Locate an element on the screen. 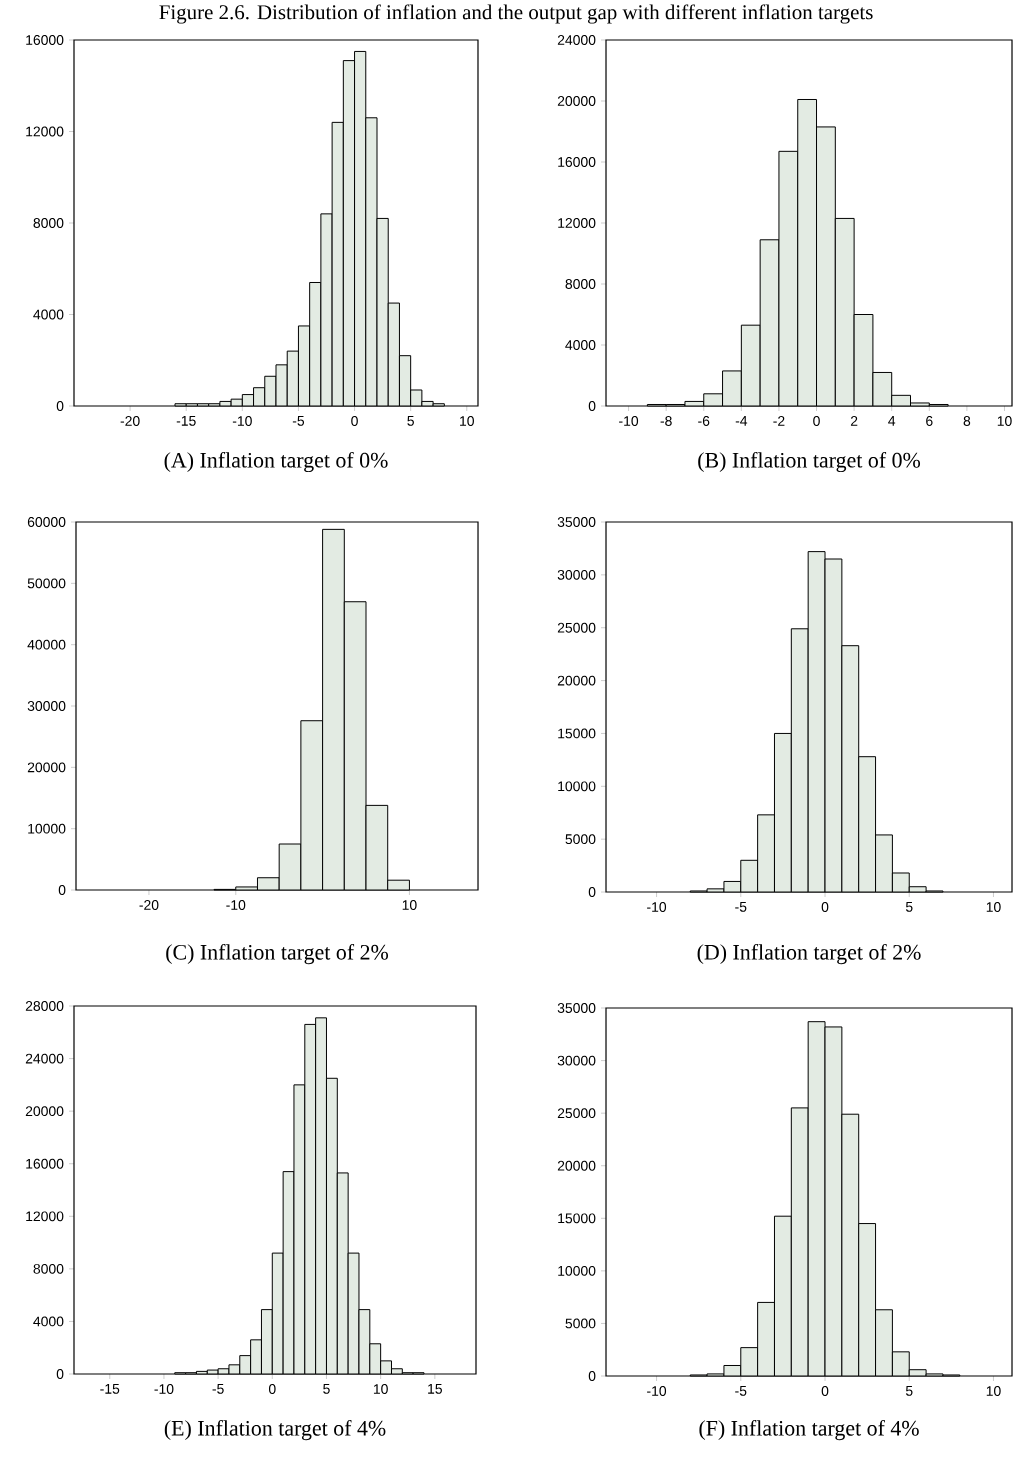  caption: Figure 2.6. Distribution of inflation and the output gap with different inflation targets is located at coordinates (516, 14).